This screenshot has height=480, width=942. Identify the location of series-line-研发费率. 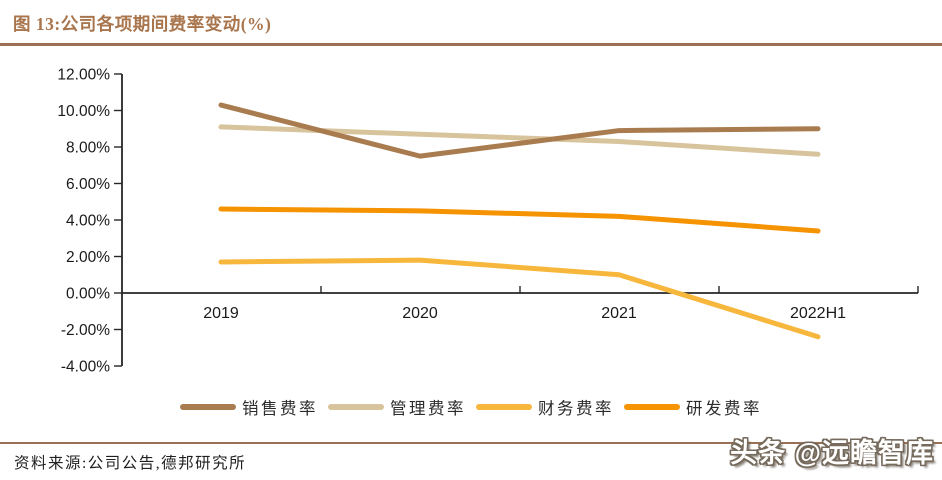
(519, 220).